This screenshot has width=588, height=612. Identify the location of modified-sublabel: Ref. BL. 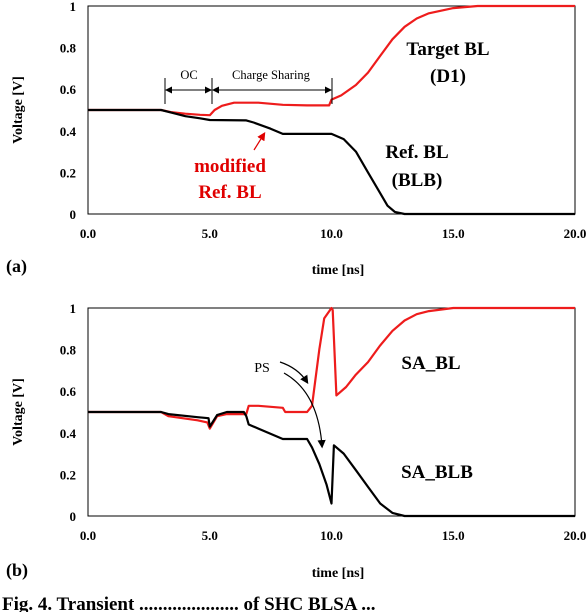
(229, 192).